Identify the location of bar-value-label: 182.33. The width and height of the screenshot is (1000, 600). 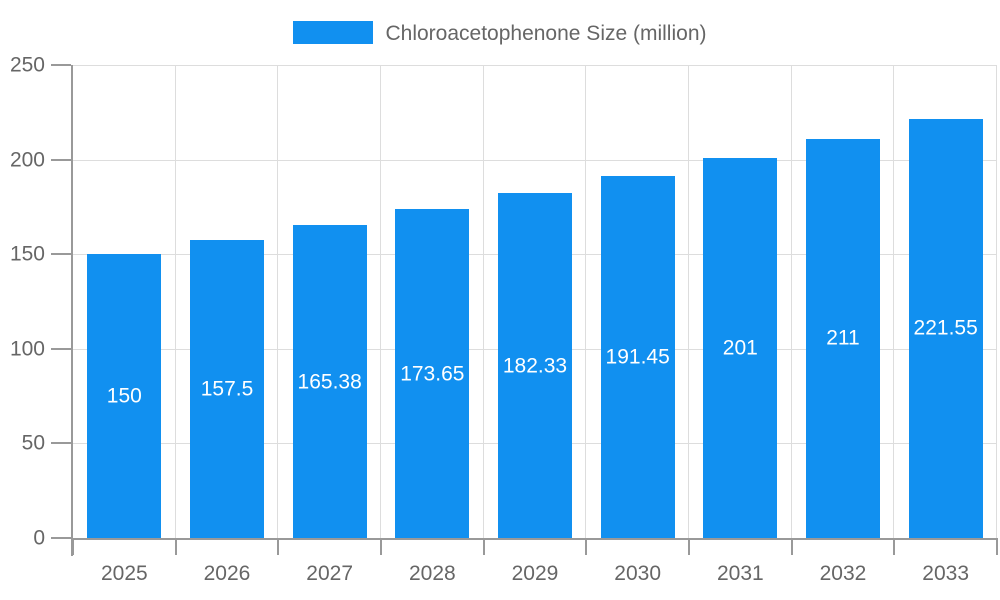
(535, 366).